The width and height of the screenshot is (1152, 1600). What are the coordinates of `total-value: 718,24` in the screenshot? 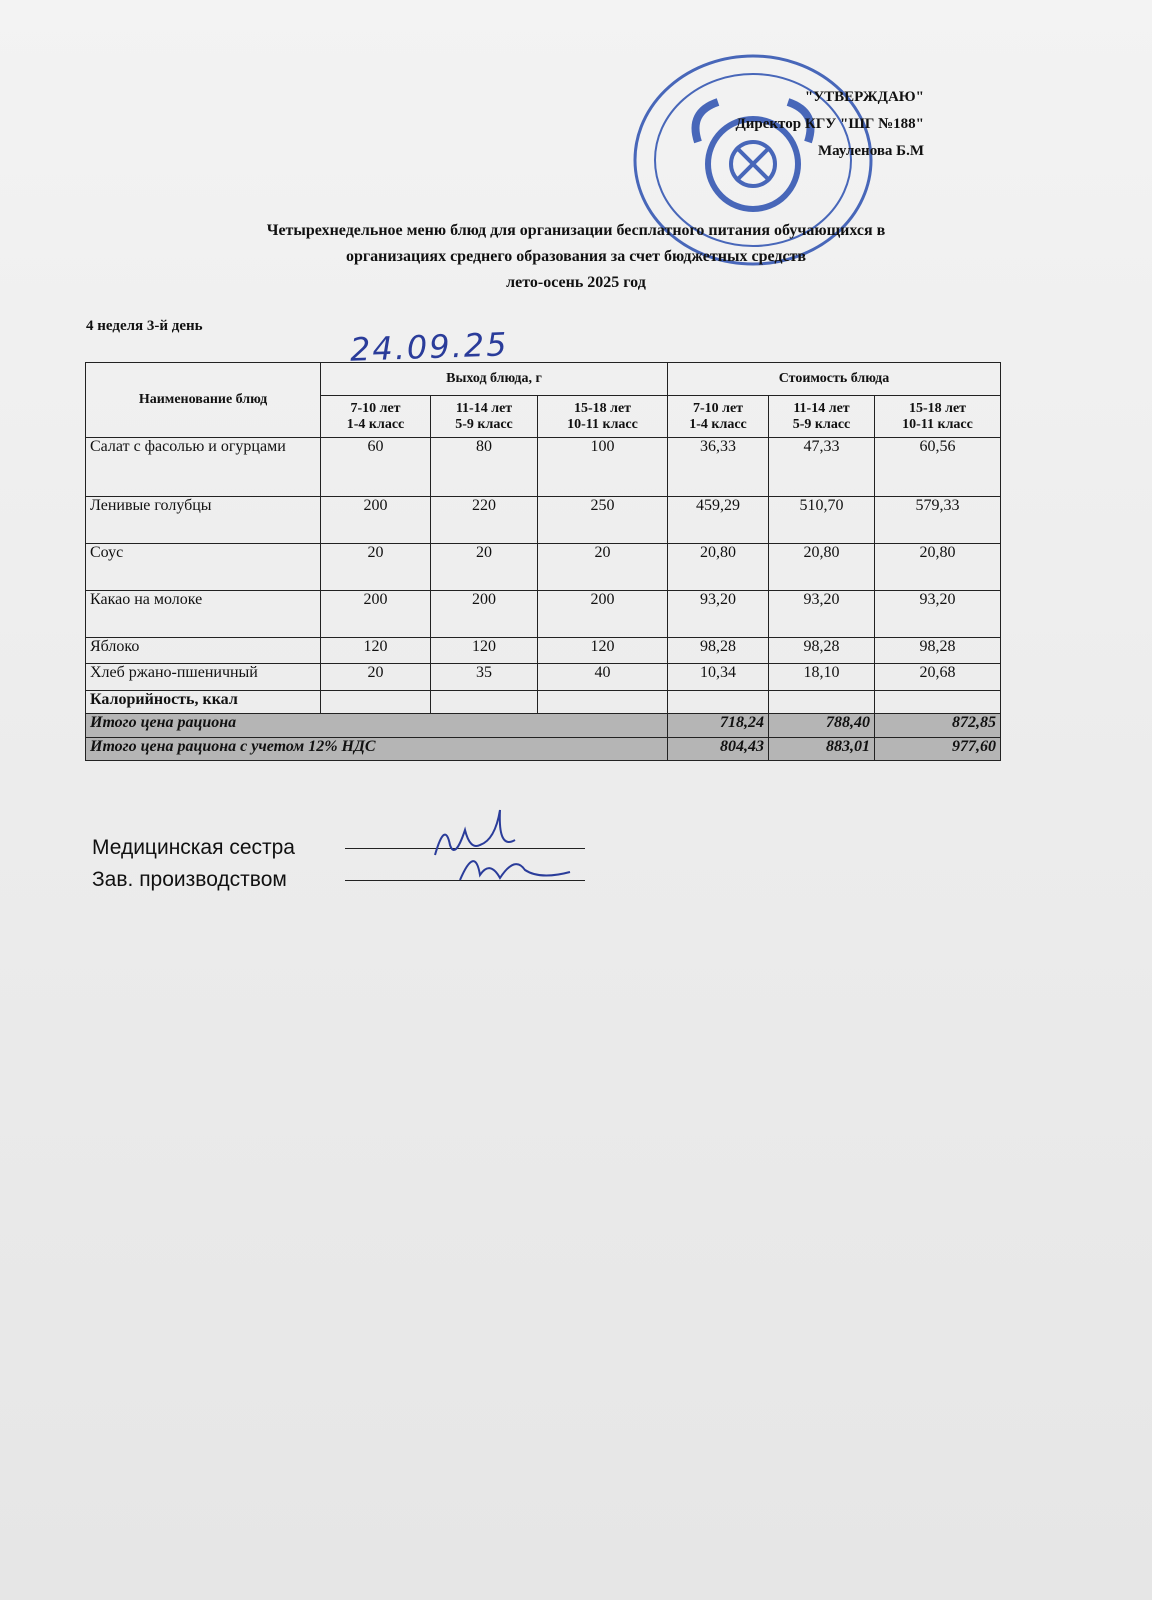 It's located at (718, 725).